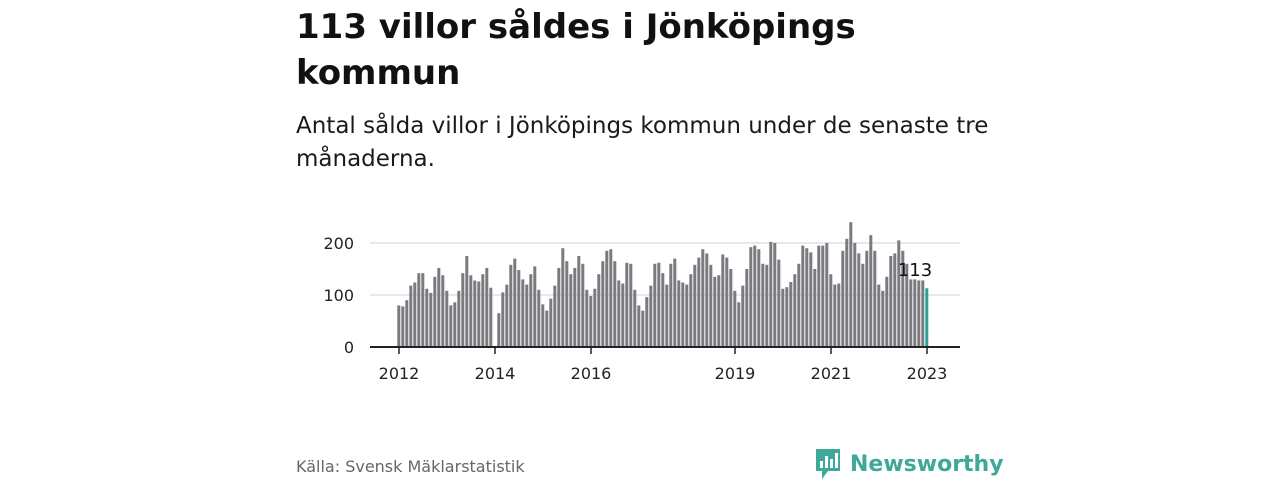 Image resolution: width=1280 pixels, height=481 pixels. Describe the element at coordinates (828, 464) in the screenshot. I see `newsworthy-logo-icon` at that location.